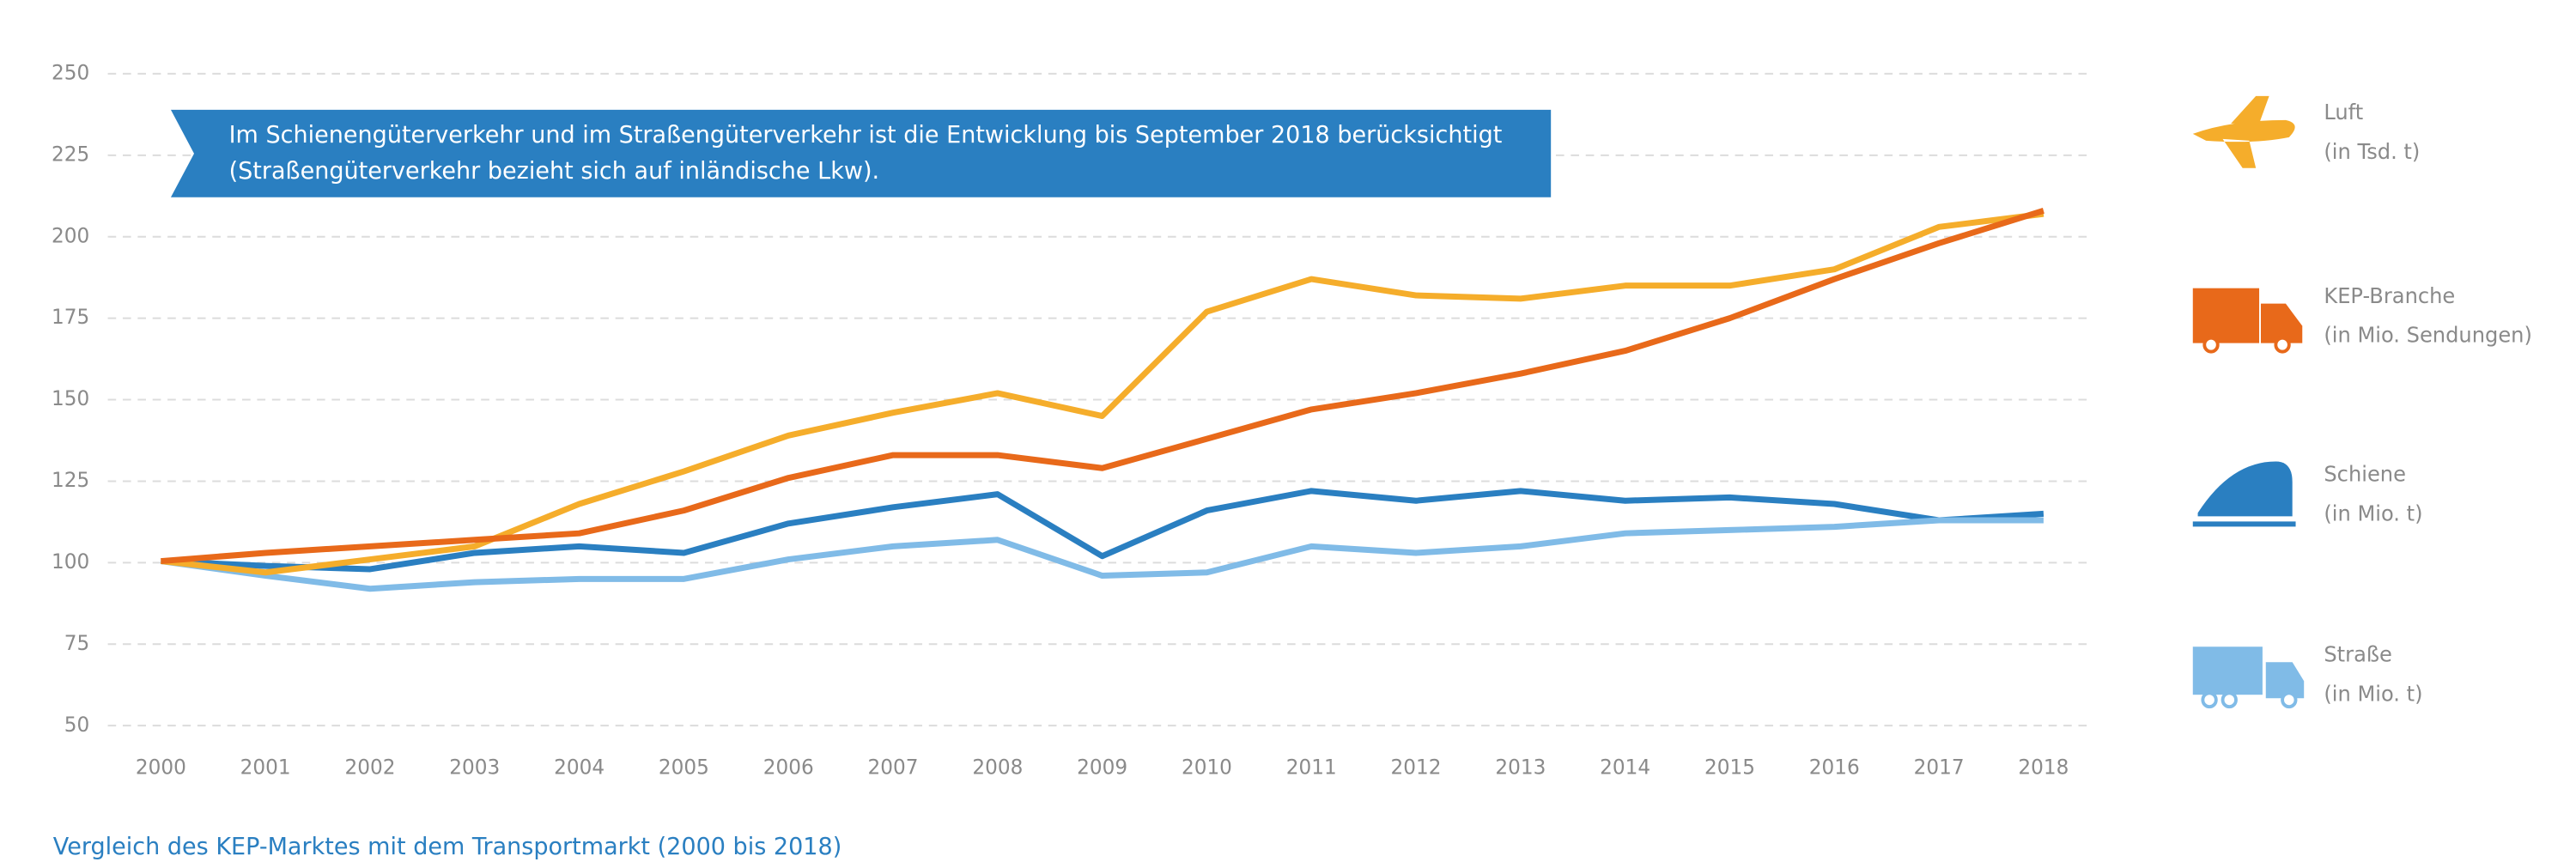  What do you see at coordinates (2372, 151) in the screenshot?
I see `legend-unit: (in Tsd. t)` at bounding box center [2372, 151].